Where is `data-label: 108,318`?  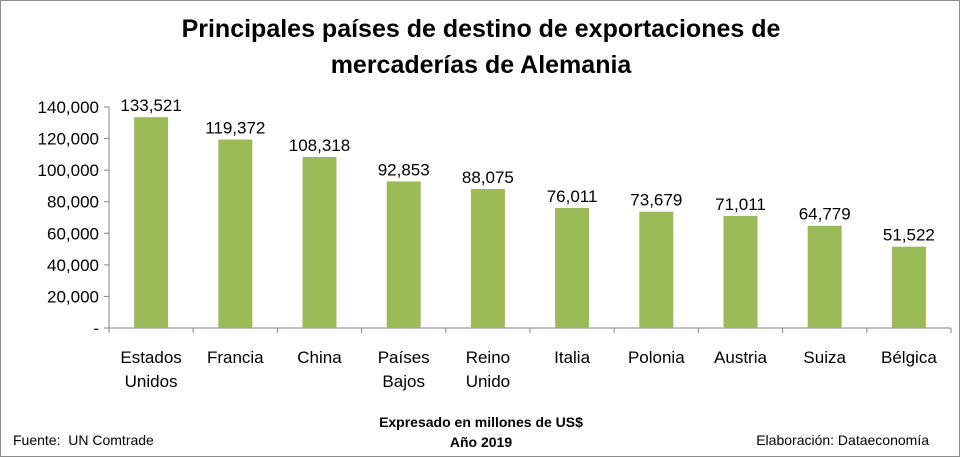 data-label: 108,318 is located at coordinates (319, 145).